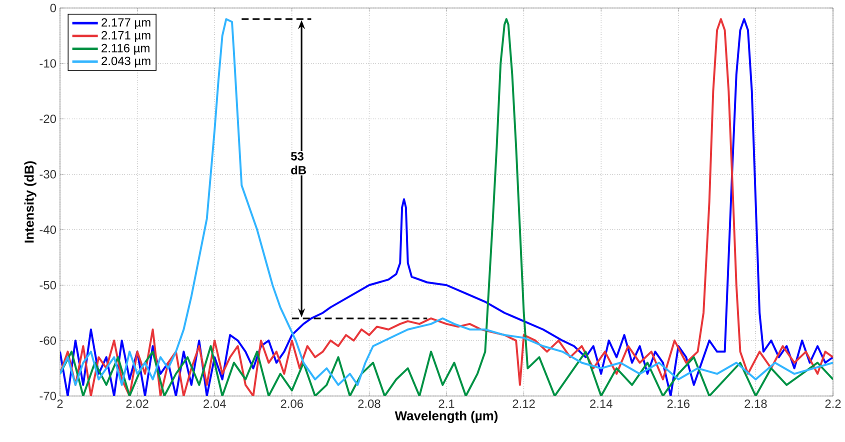 This screenshot has width=845, height=442. I want to click on x-tick-label: 2.16, so click(678, 404).